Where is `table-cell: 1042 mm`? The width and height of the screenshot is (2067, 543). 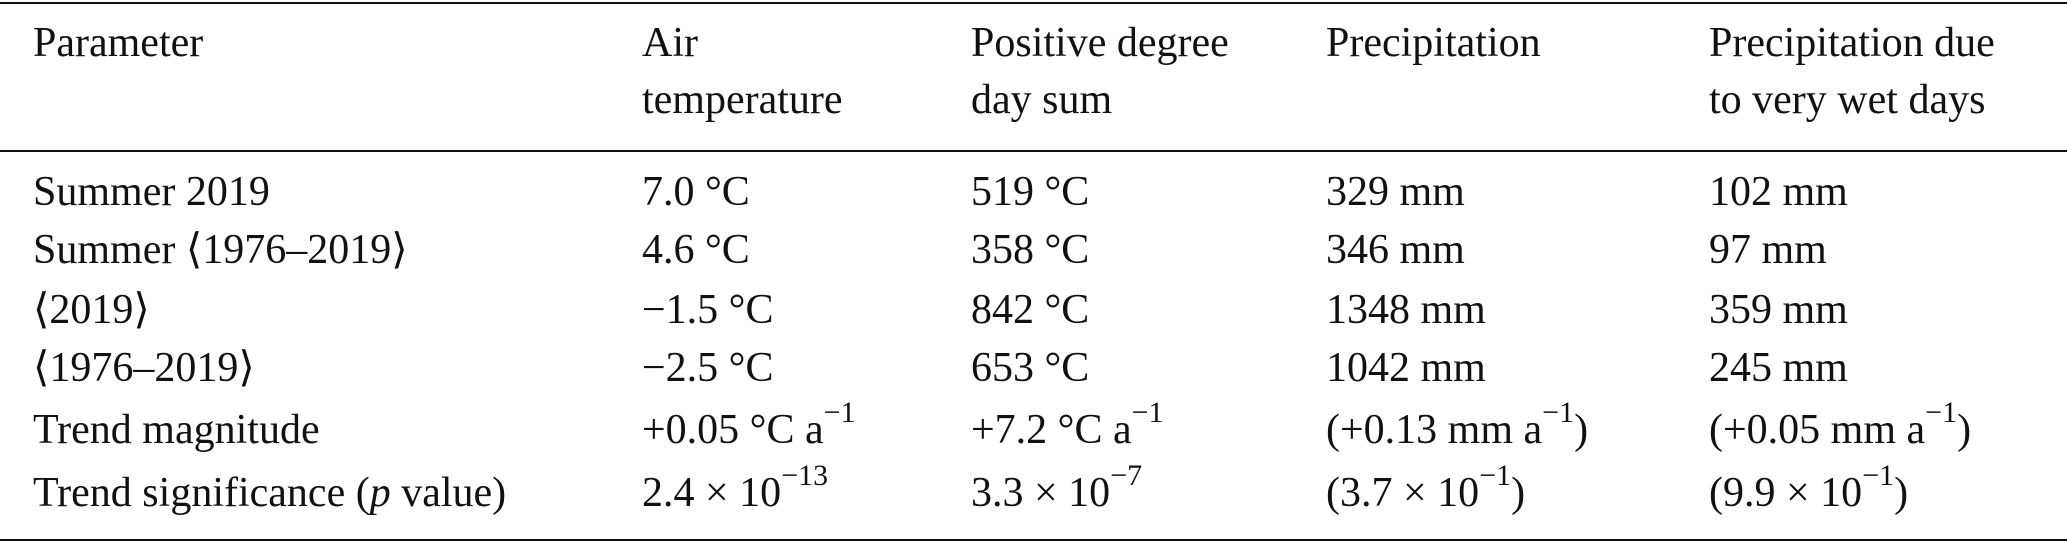
table-cell: 1042 mm is located at coordinates (1406, 368).